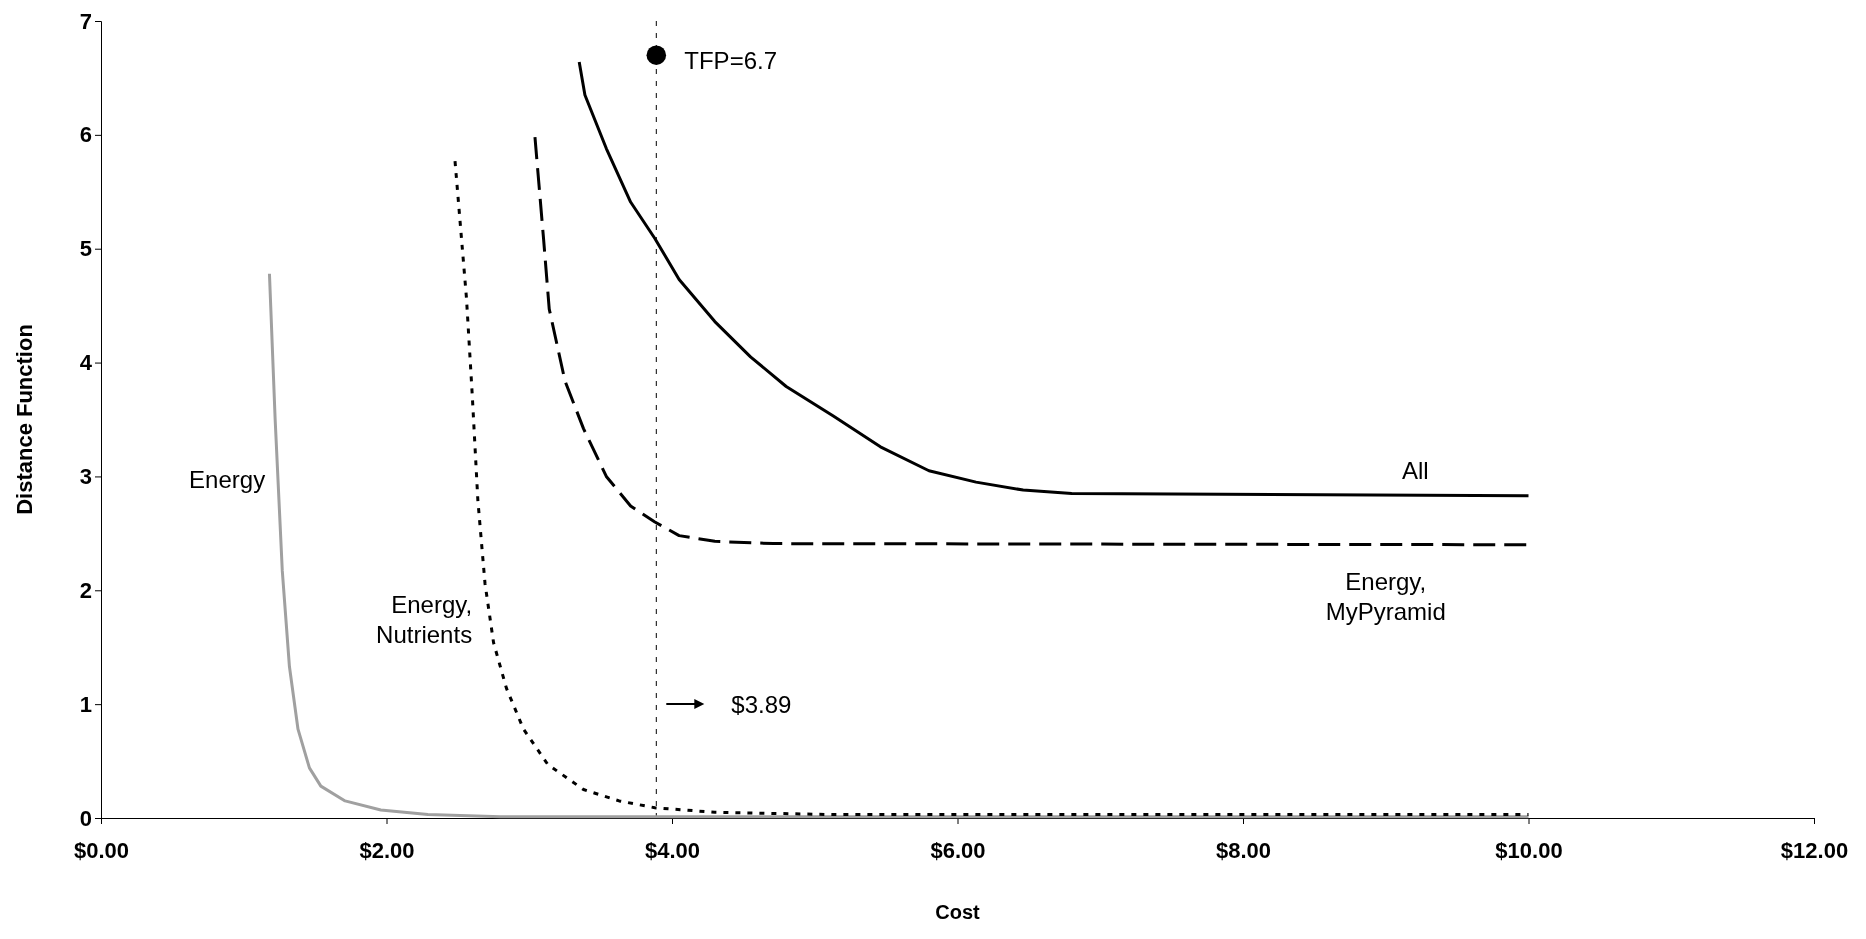 Image resolution: width=1866 pixels, height=939 pixels. Describe the element at coordinates (1243, 850) in the screenshot. I see `x-tick-label: $8.00` at that location.